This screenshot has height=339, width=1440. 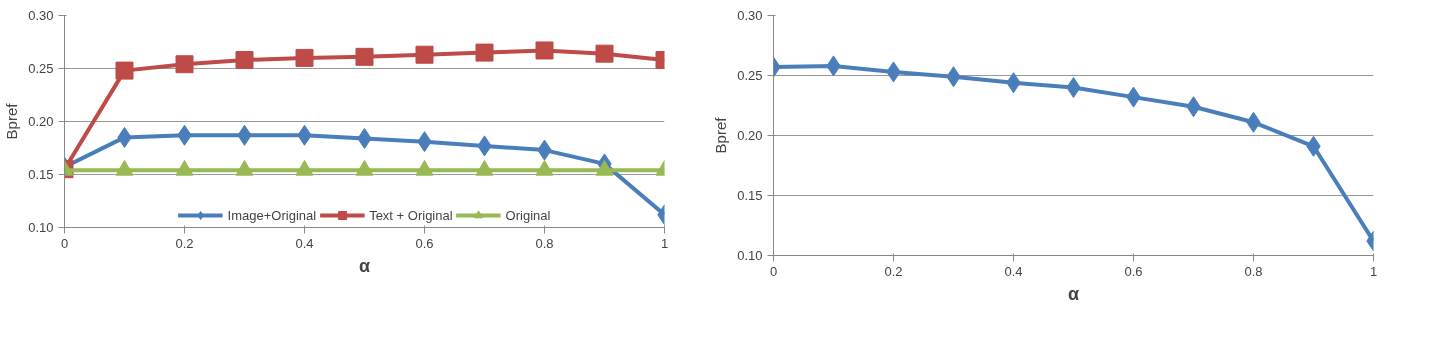 I want to click on legend-label: Image+Original, so click(x=272, y=215).